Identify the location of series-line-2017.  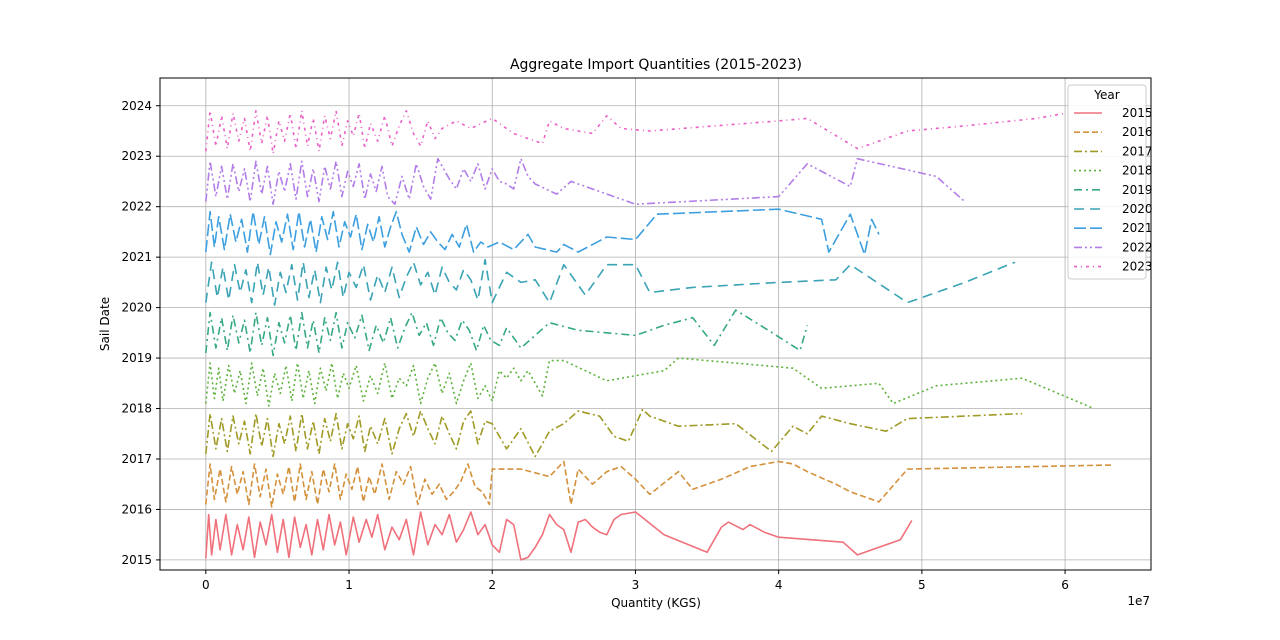
(614, 433).